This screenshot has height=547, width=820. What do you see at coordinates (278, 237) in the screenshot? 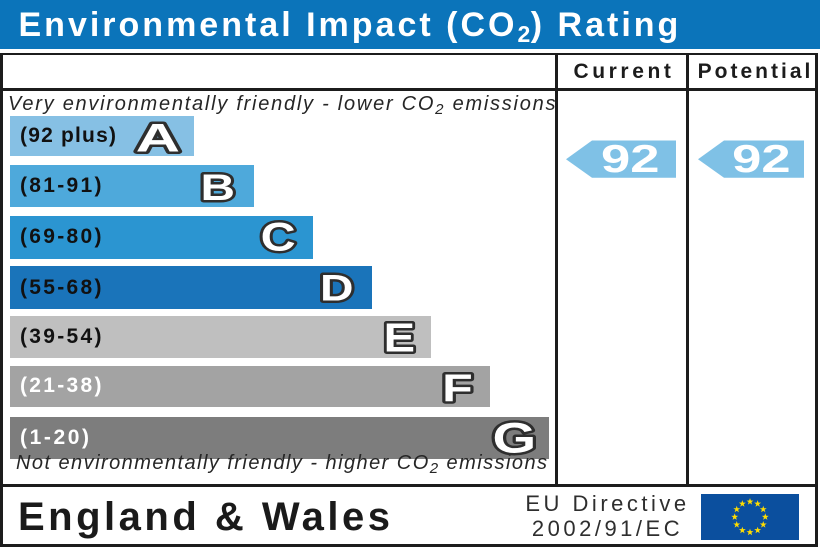
I see `svg-text: C` at bounding box center [278, 237].